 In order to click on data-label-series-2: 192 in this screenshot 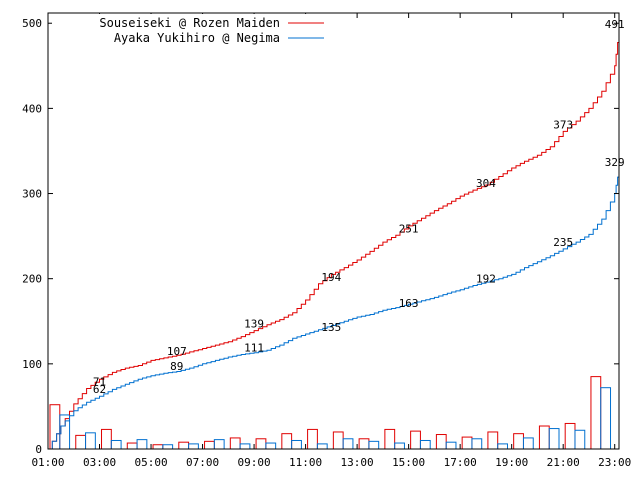, I will do `click(486, 279)`.